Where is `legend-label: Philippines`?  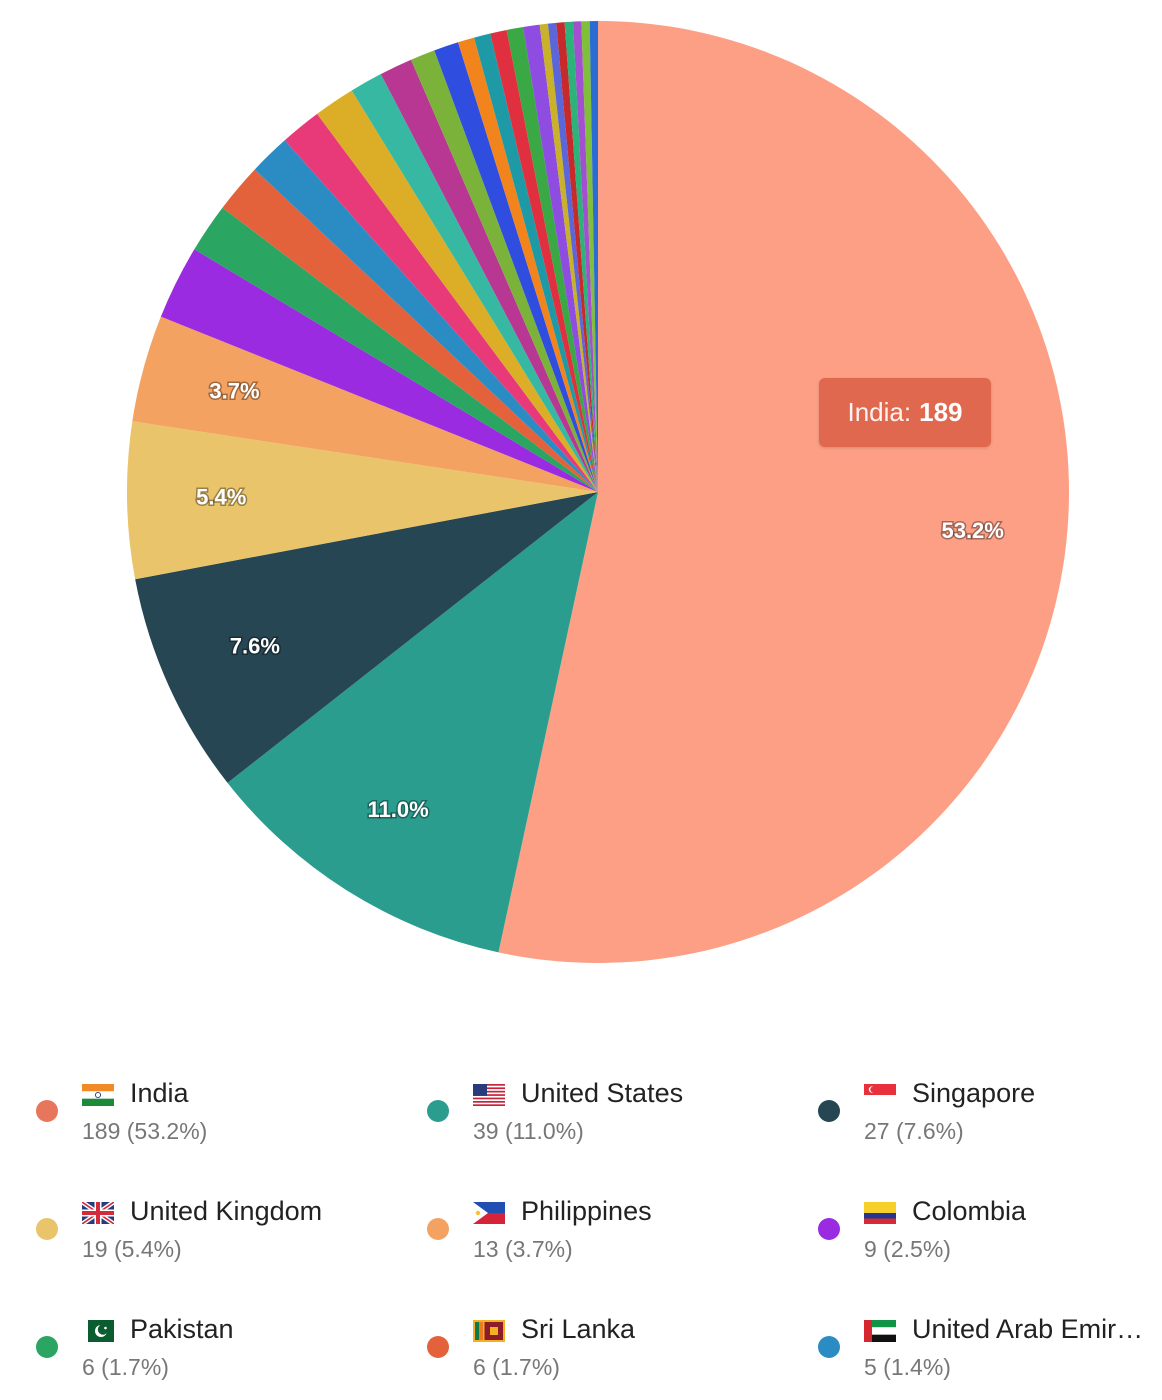
legend-label: Philippines is located at coordinates (586, 1211).